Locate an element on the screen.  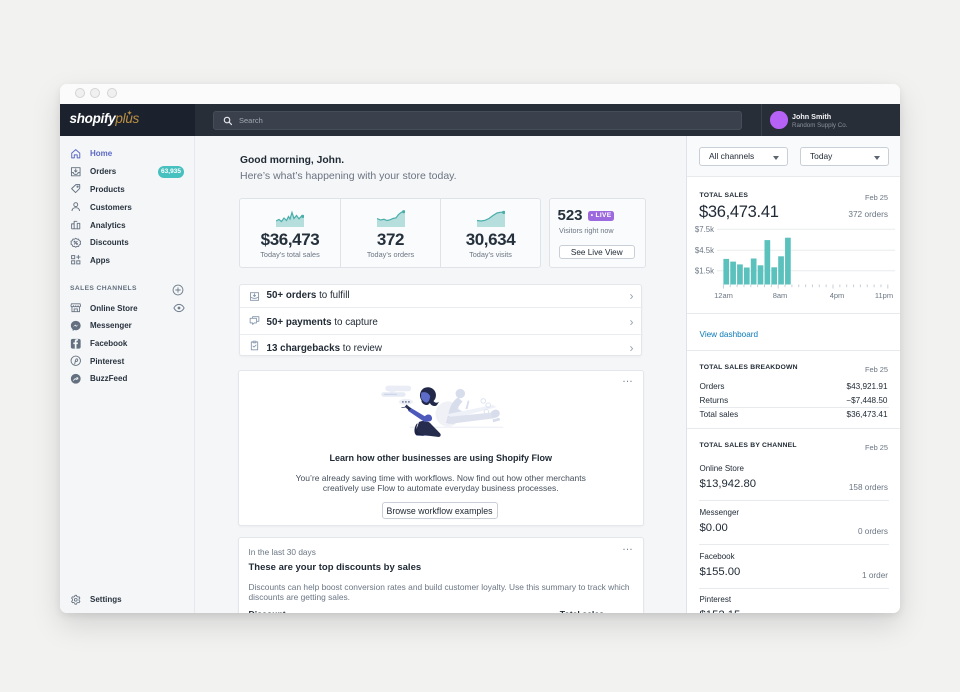
svg-text: $4.5k is located at coordinates (704, 250).